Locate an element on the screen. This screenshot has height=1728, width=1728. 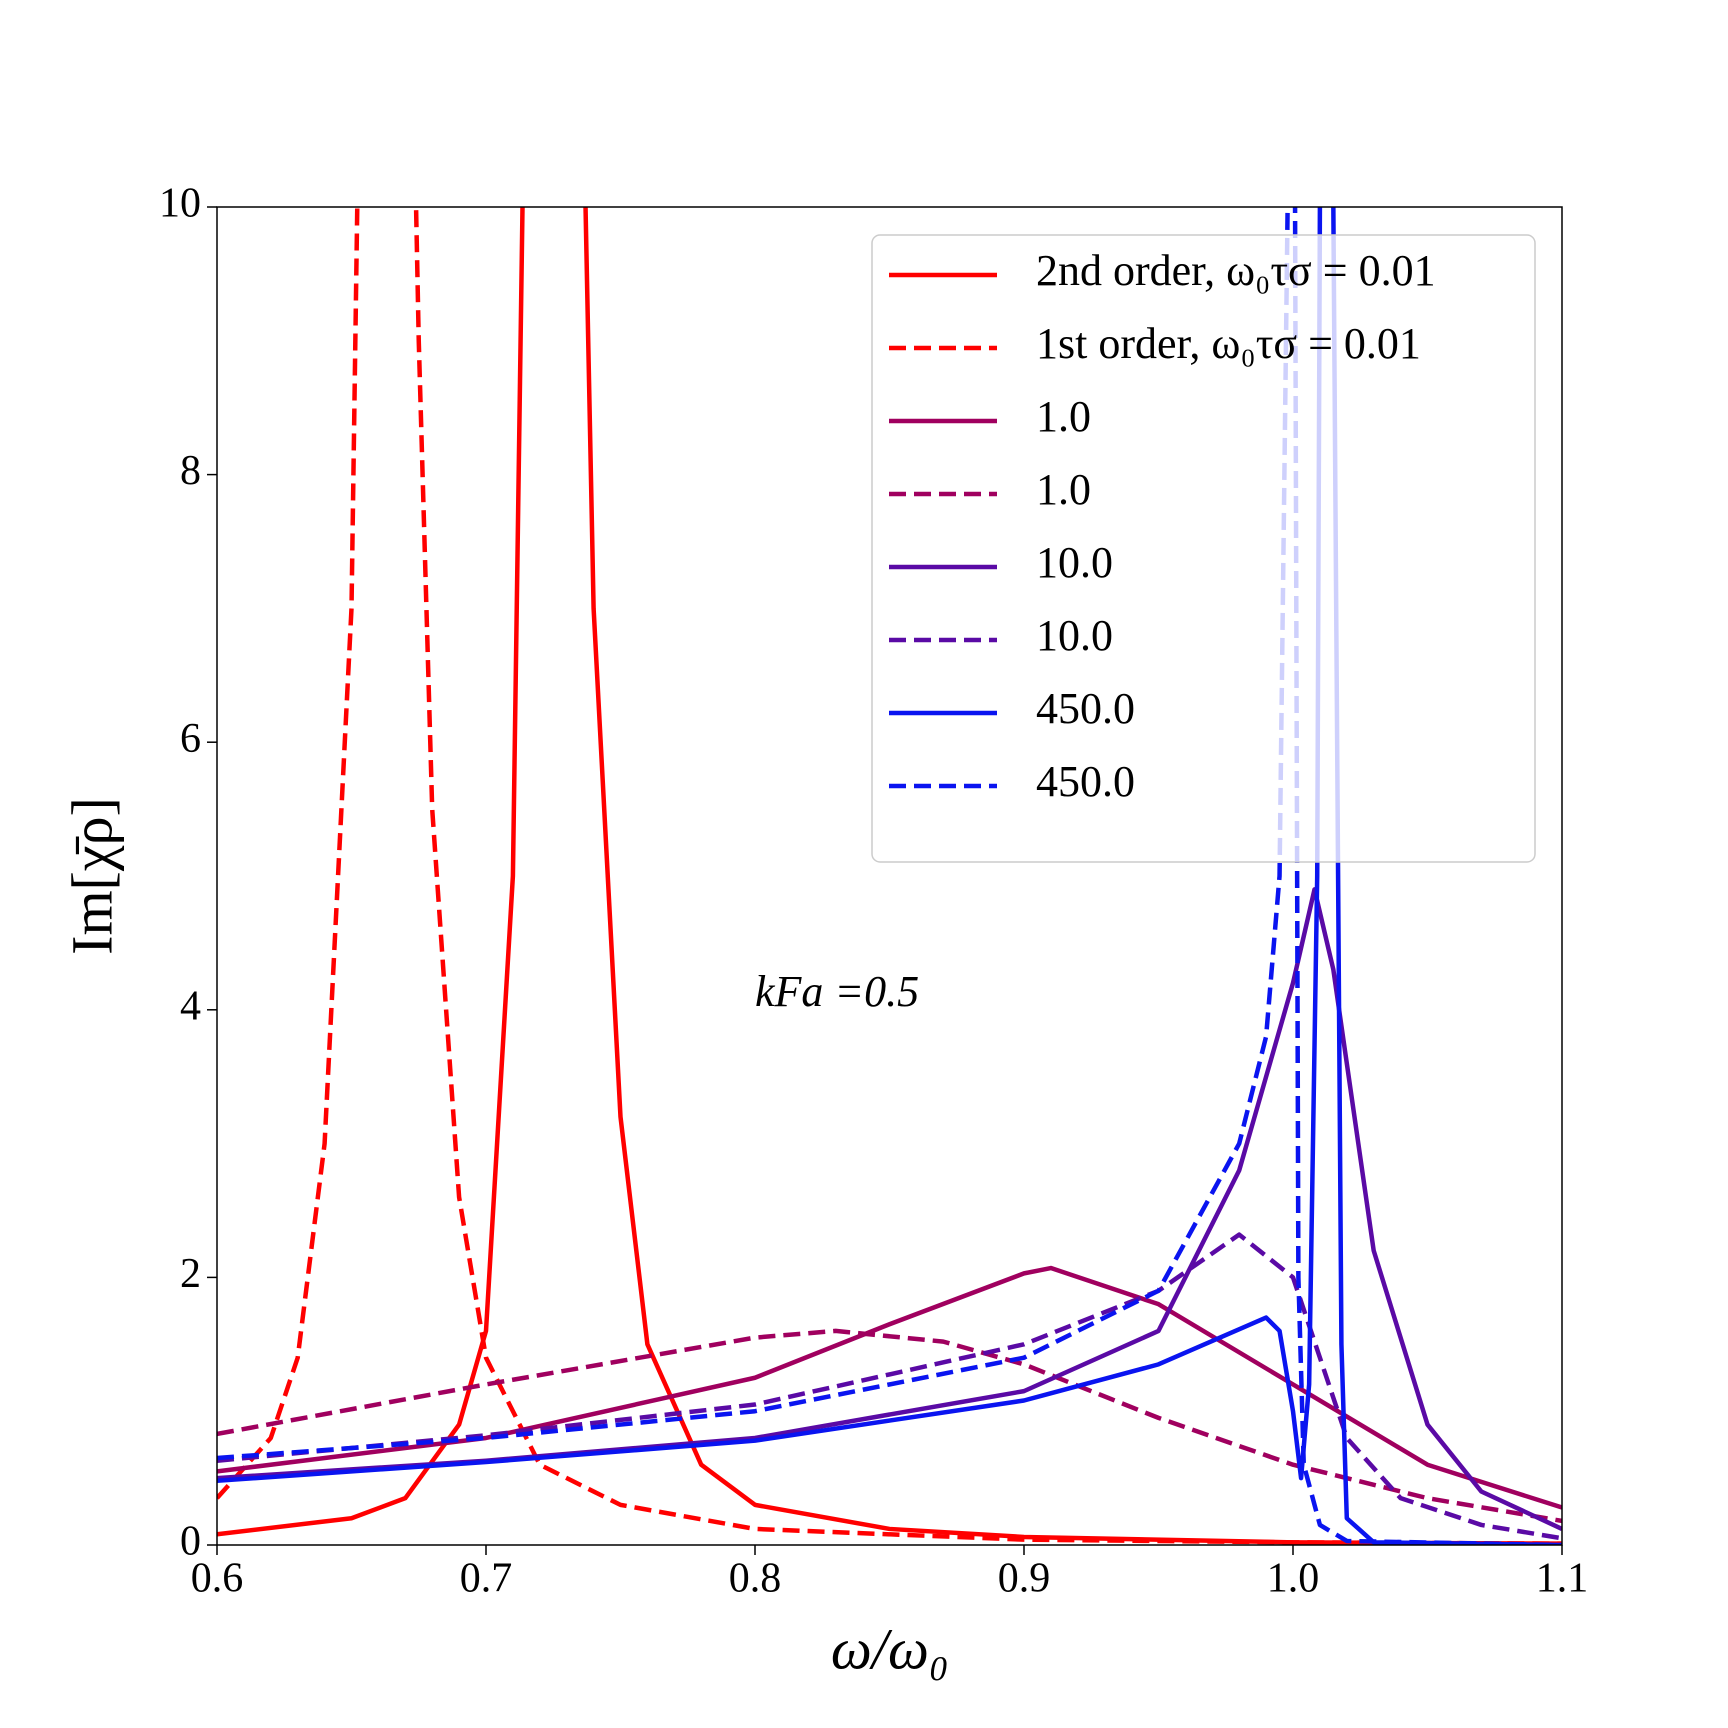
y-tick-label: 4 is located at coordinates (190, 1006).